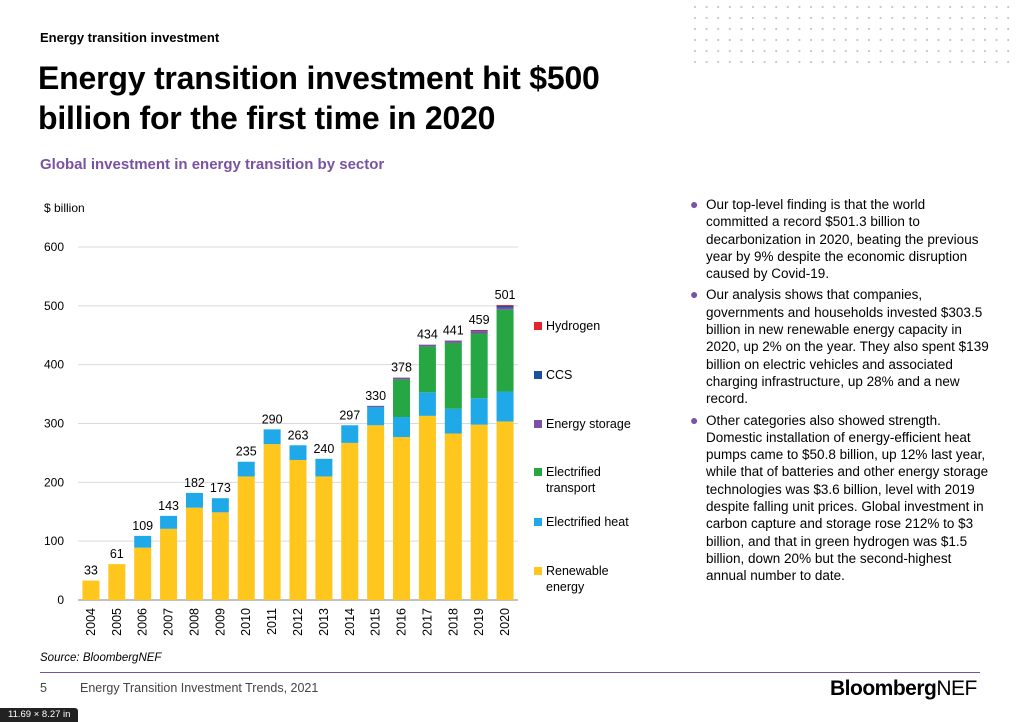 The height and width of the screenshot is (722, 1018). What do you see at coordinates (54, 365) in the screenshot?
I see `y-tick-label: 400` at bounding box center [54, 365].